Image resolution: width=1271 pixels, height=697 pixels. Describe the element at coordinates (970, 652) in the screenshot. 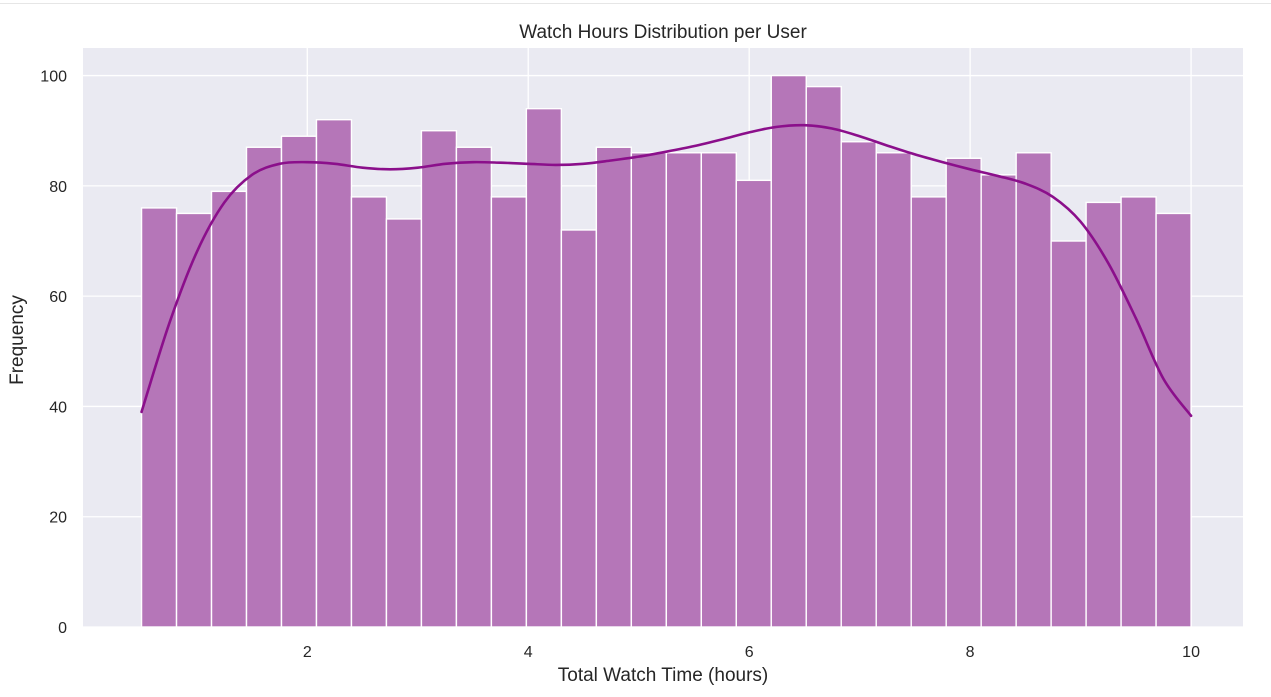

I see `x-tick-label: 8` at that location.